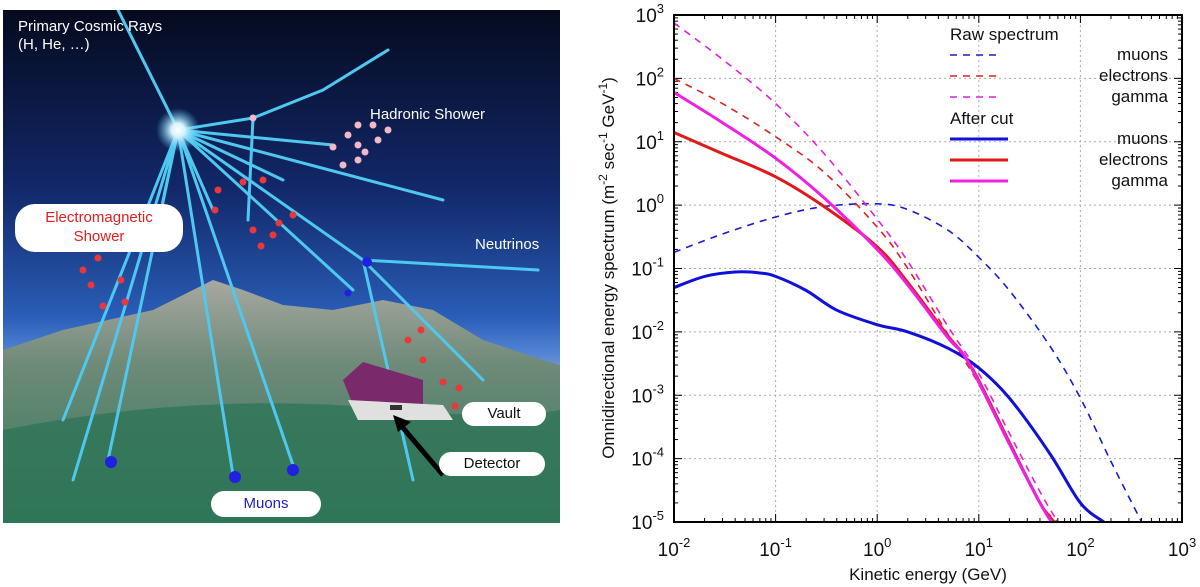  I want to click on neutrinos-label: Neutrinos, so click(507, 244).